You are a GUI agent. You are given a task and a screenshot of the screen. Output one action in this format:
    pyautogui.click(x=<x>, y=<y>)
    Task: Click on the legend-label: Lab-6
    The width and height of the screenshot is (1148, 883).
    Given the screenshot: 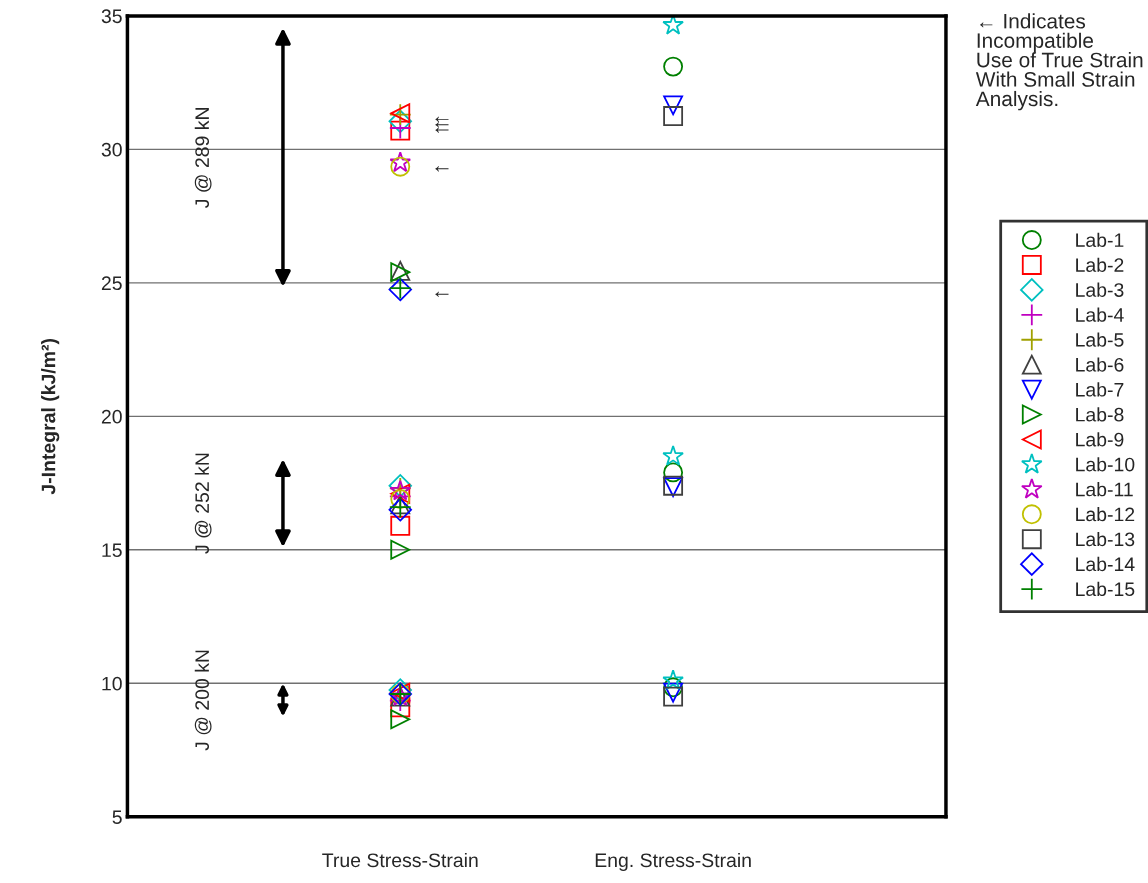 What is the action you would take?
    pyautogui.click(x=1100, y=364)
    